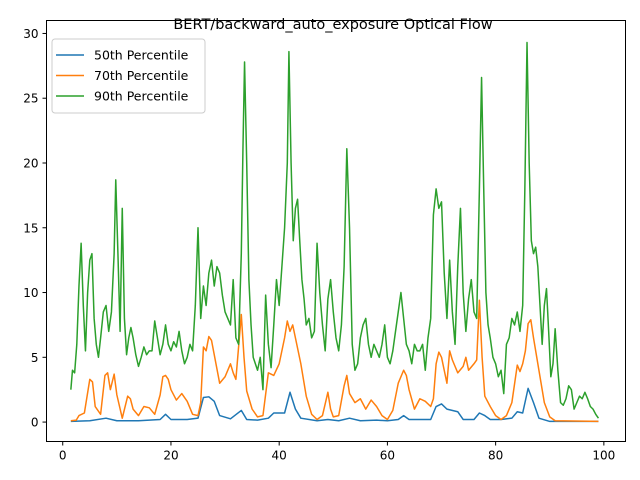 The image size is (640, 480). Describe the element at coordinates (337, 452) in the screenshot. I see `x-axis: 0 20 40 60 80 100` at that location.